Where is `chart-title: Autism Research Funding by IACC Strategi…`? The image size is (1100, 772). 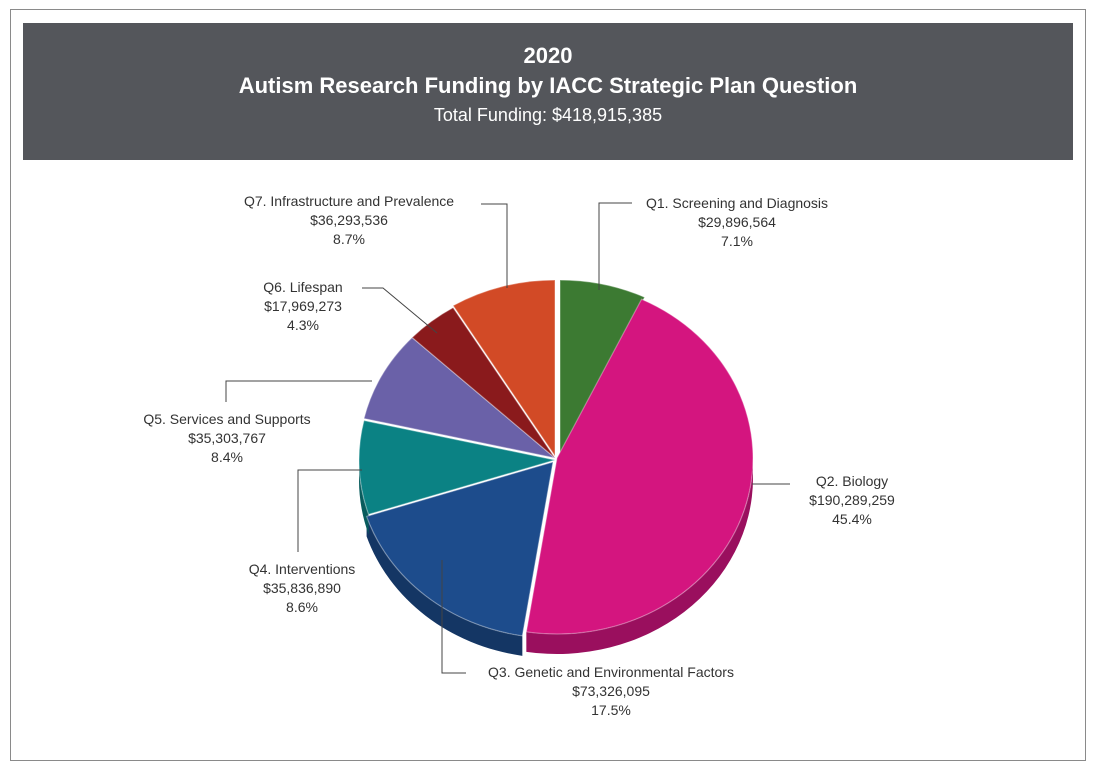
chart-title: Autism Research Funding by IACC Strategi… is located at coordinates (548, 85).